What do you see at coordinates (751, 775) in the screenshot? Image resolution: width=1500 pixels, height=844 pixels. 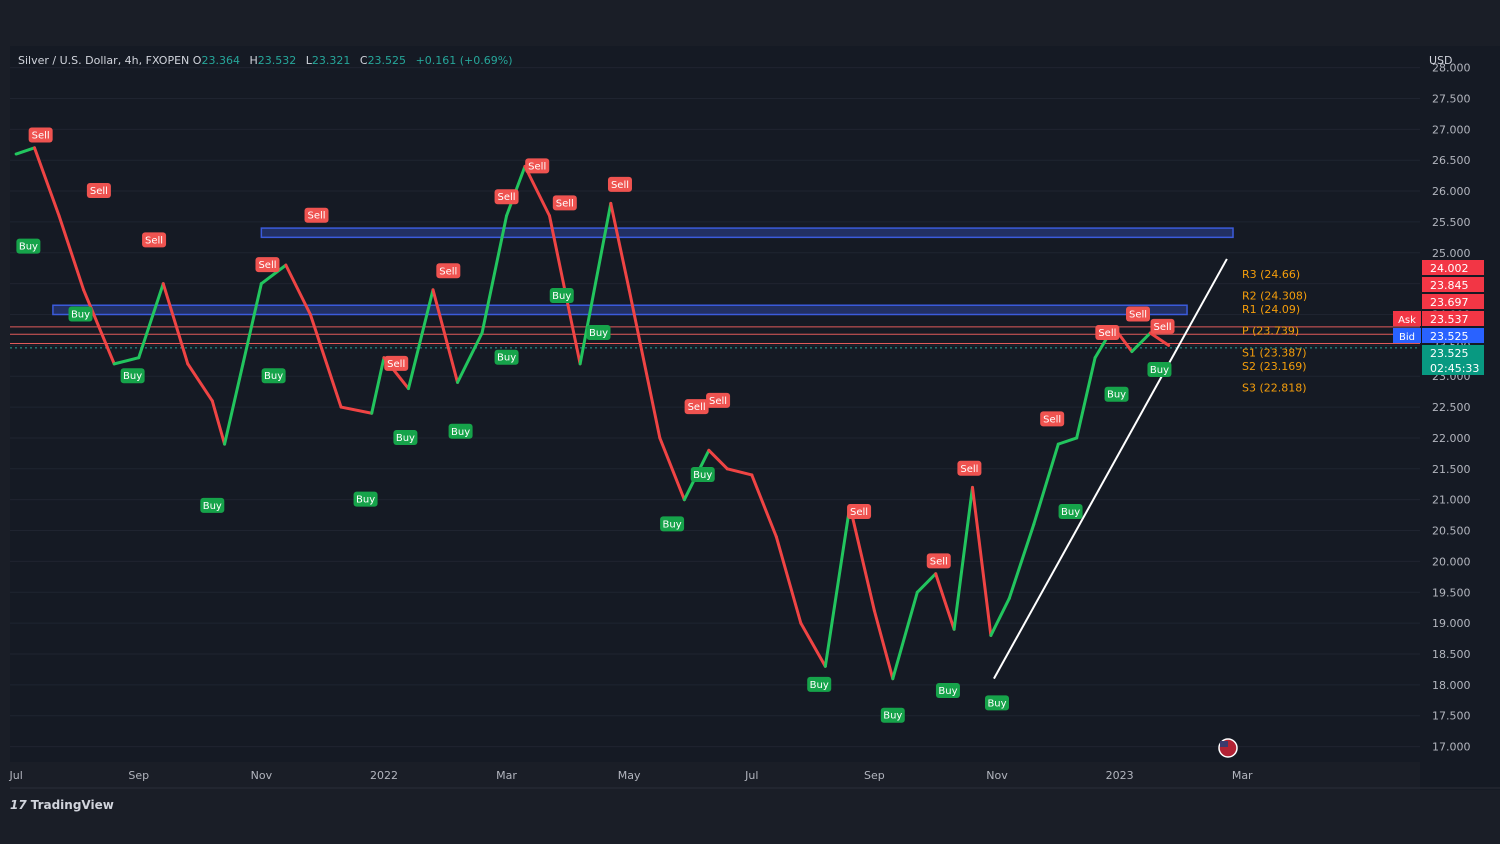 I see `x-tick-label: Jul` at bounding box center [751, 775].